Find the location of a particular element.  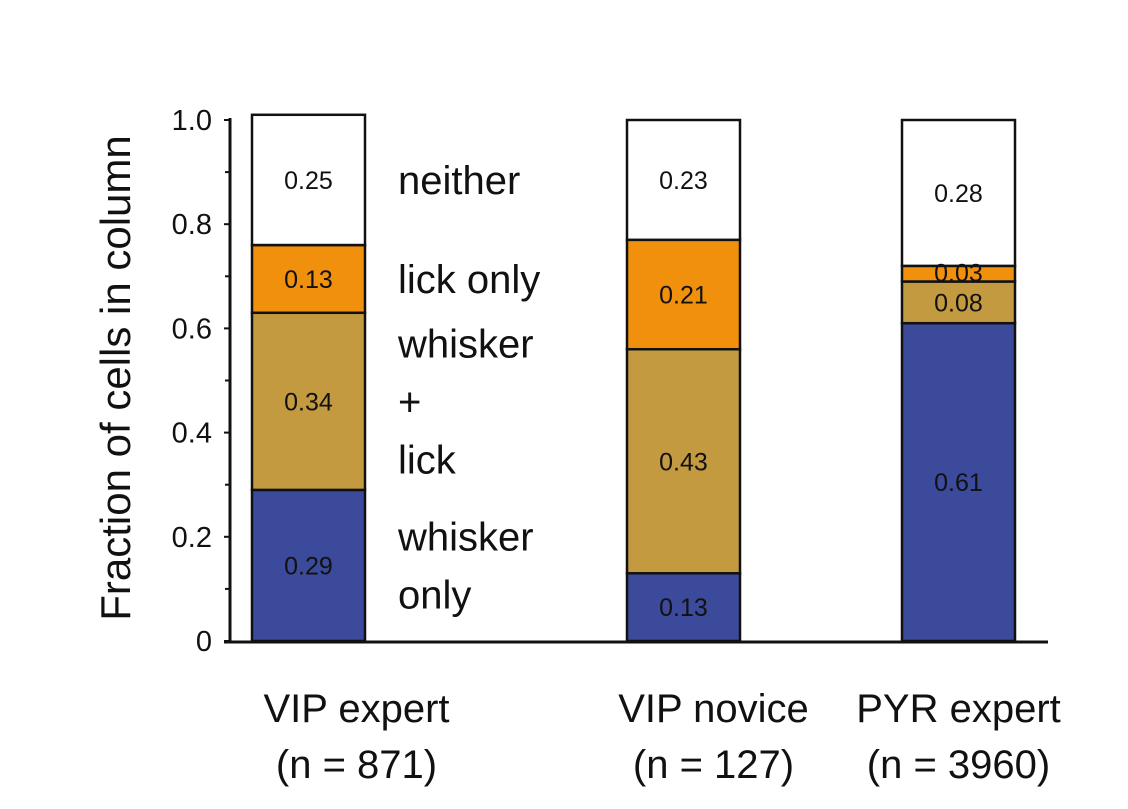

legend: neither lick only whisker + lick whisker only is located at coordinates (468, 388).